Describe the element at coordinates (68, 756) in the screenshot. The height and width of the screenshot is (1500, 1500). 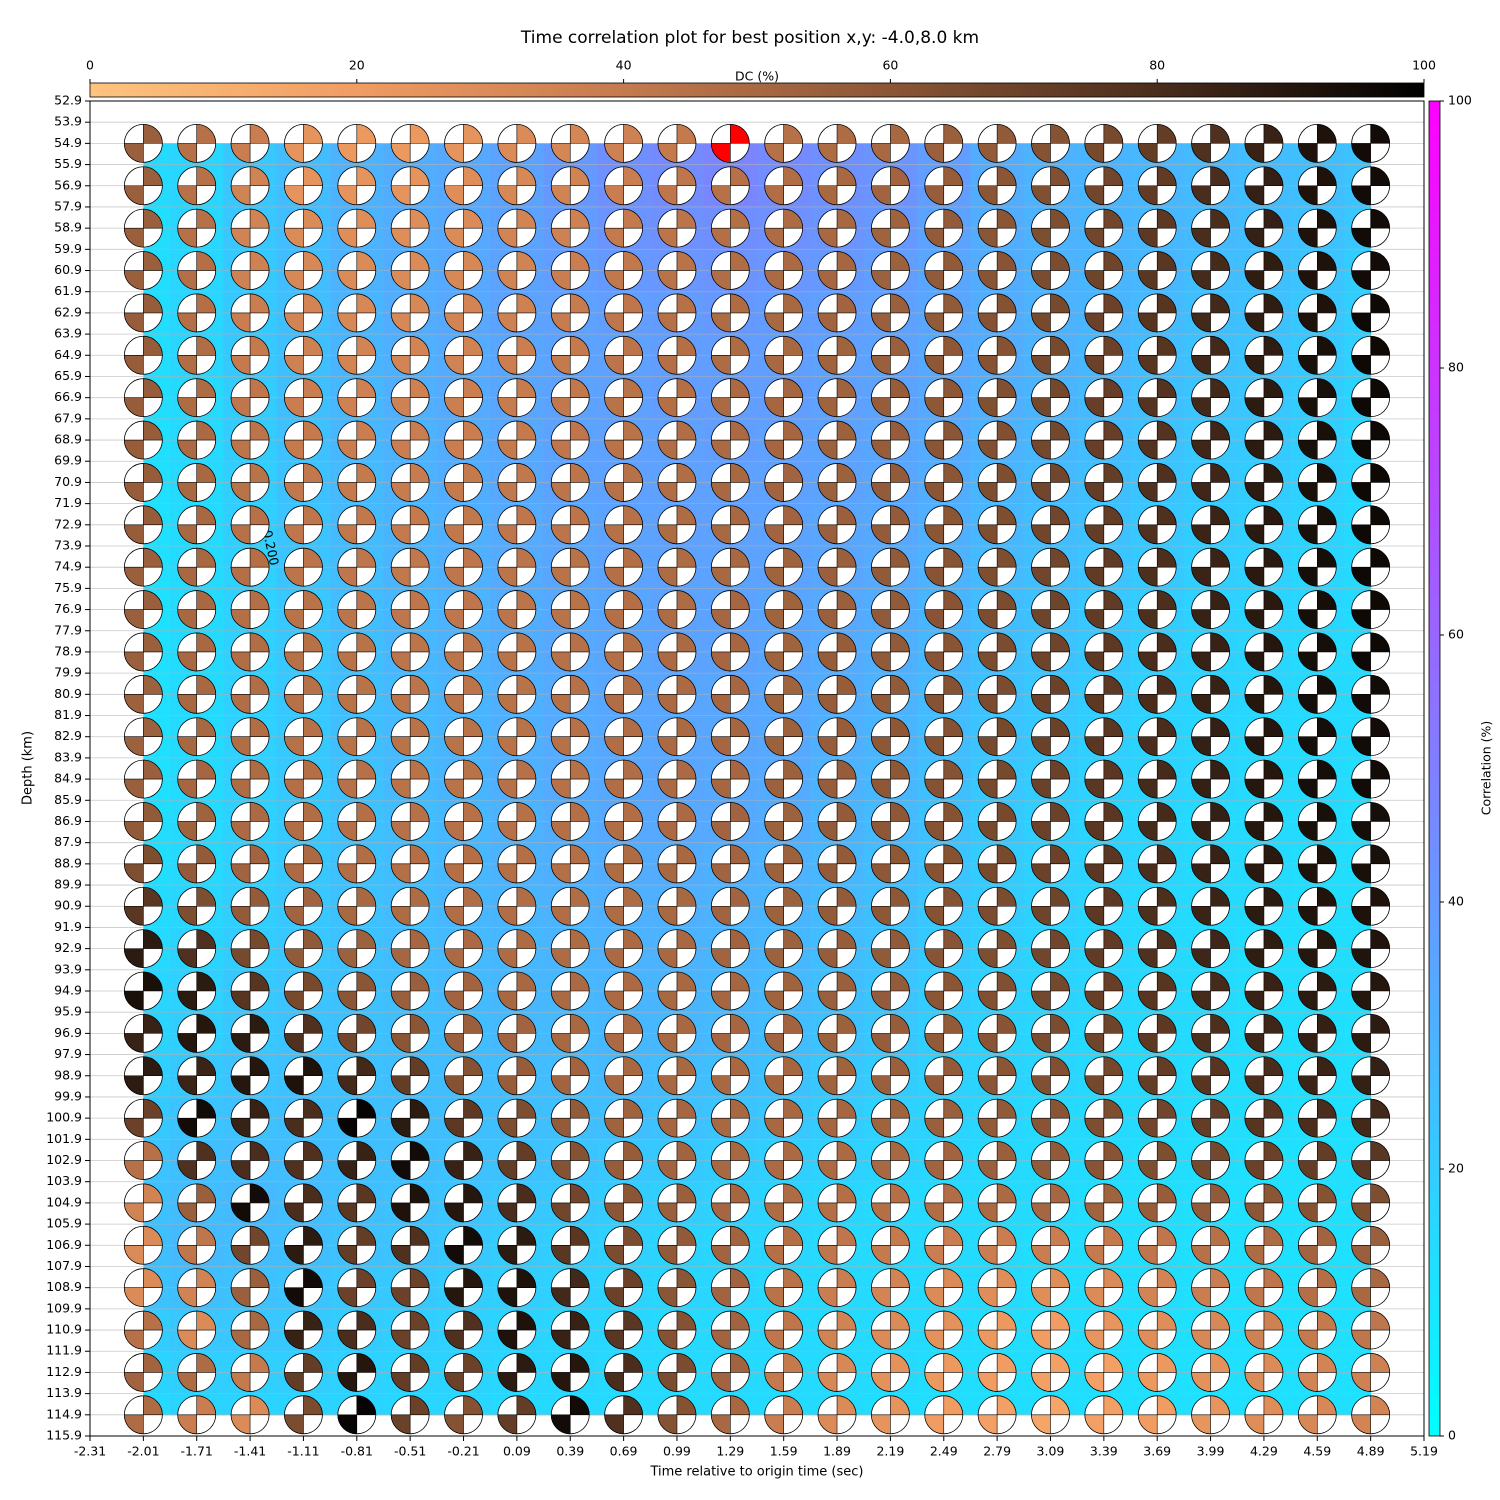
I see `y-tick-label: 83.9` at that location.